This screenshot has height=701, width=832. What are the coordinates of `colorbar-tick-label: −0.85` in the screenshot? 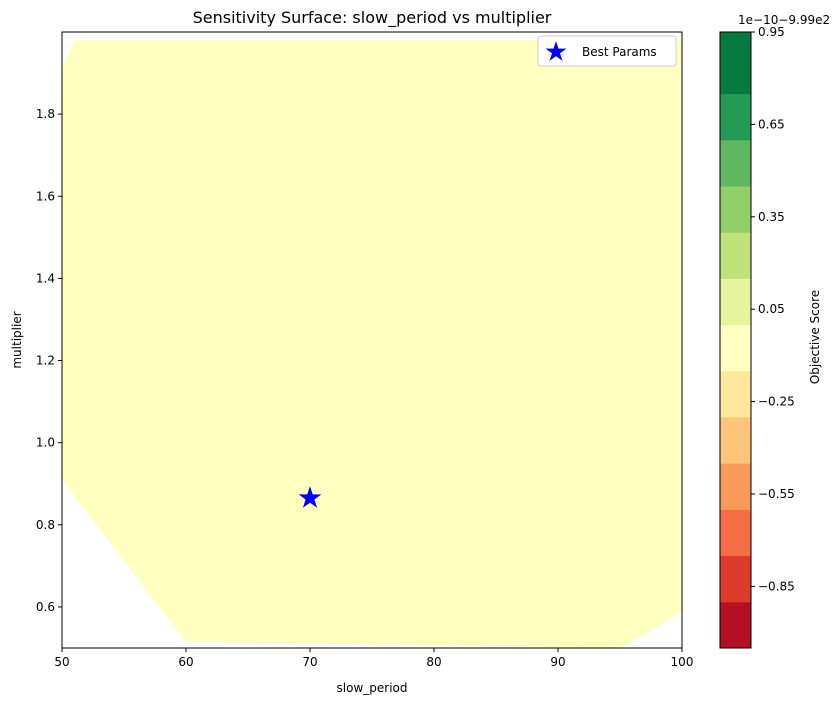 It's located at (776, 586).